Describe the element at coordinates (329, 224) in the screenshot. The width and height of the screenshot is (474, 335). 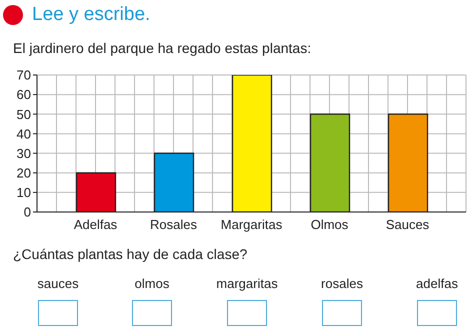
I see `x-tick-label: Olmos` at that location.